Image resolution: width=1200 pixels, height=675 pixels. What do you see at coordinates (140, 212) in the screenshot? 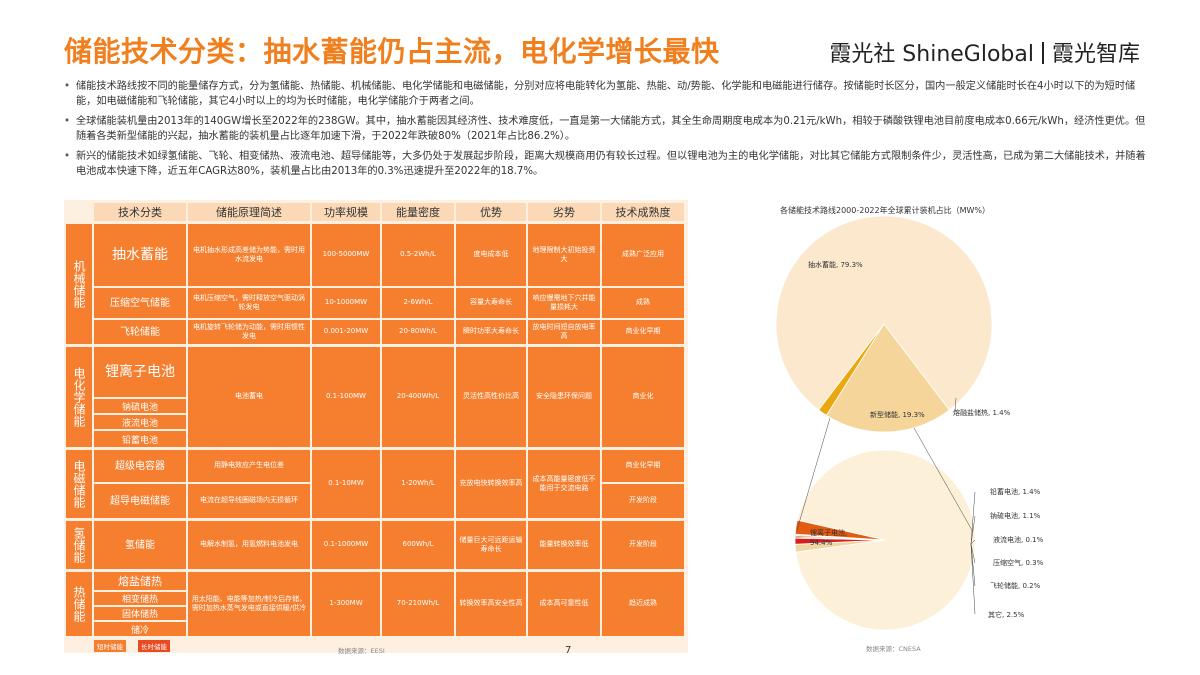
I see `header-tech: 技术分类` at bounding box center [140, 212].